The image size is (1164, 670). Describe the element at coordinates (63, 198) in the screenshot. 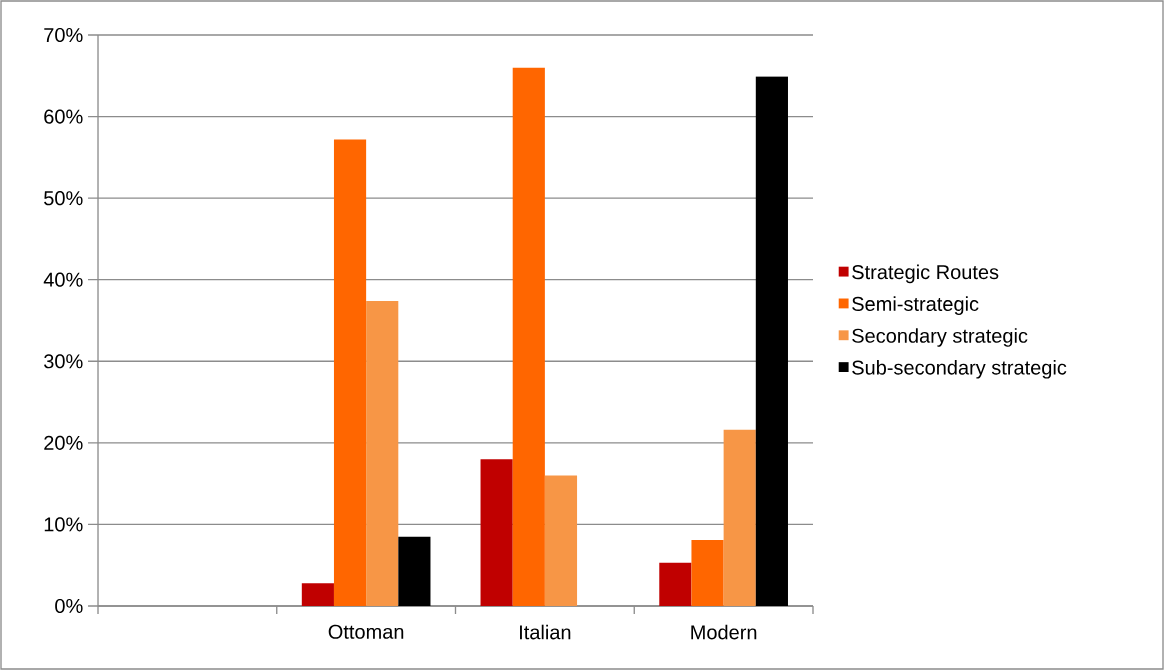

I see `y-tick-label: 50%` at that location.